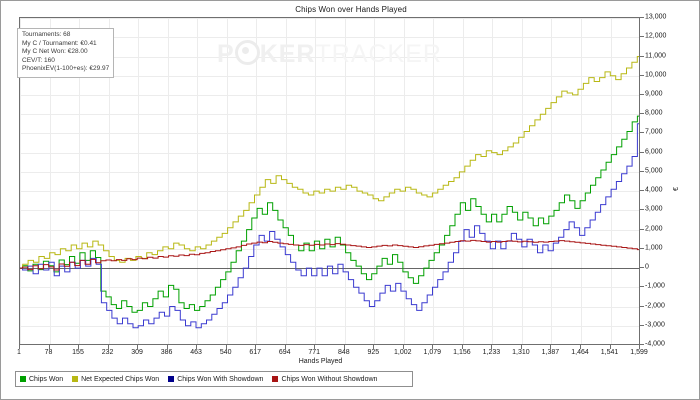  Describe the element at coordinates (287, 54) in the screenshot. I see `watermark-ker: KER` at that location.